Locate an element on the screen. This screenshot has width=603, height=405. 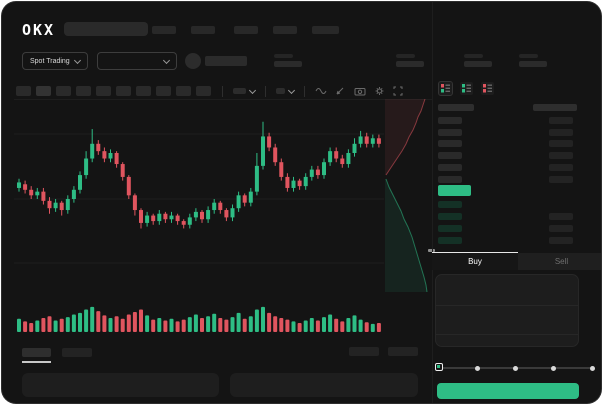
camera-icon is located at coordinates (360, 91).